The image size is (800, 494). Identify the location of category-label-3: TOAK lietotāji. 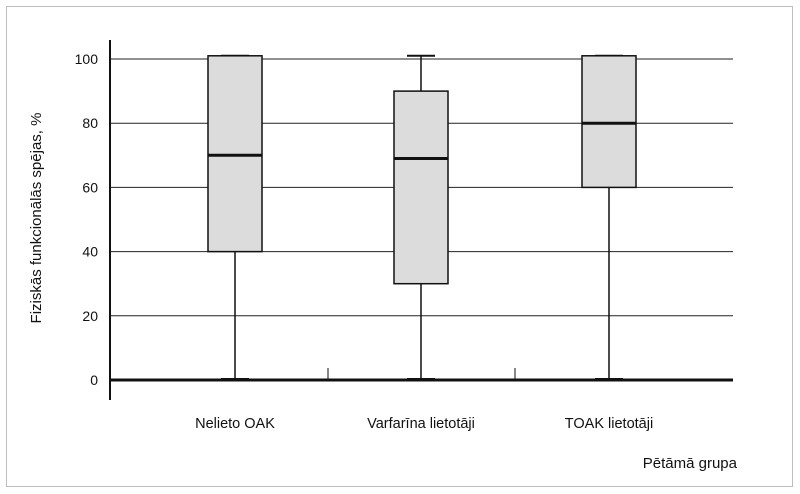
(609, 424).